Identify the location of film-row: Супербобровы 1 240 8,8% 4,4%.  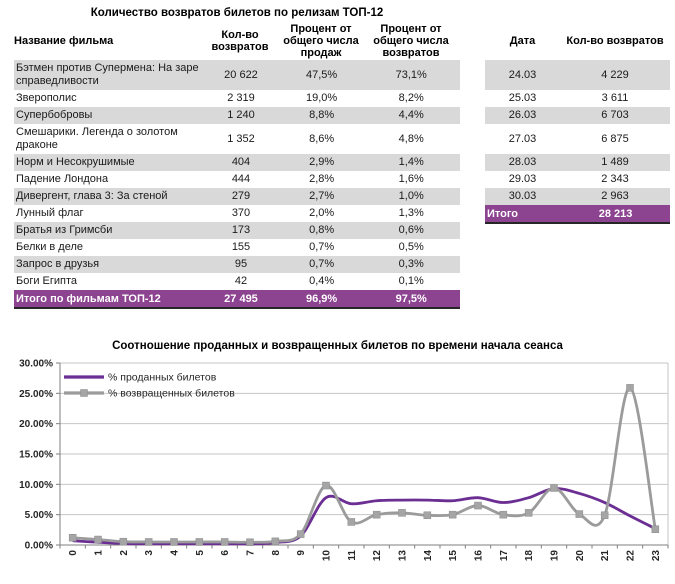
(237, 115).